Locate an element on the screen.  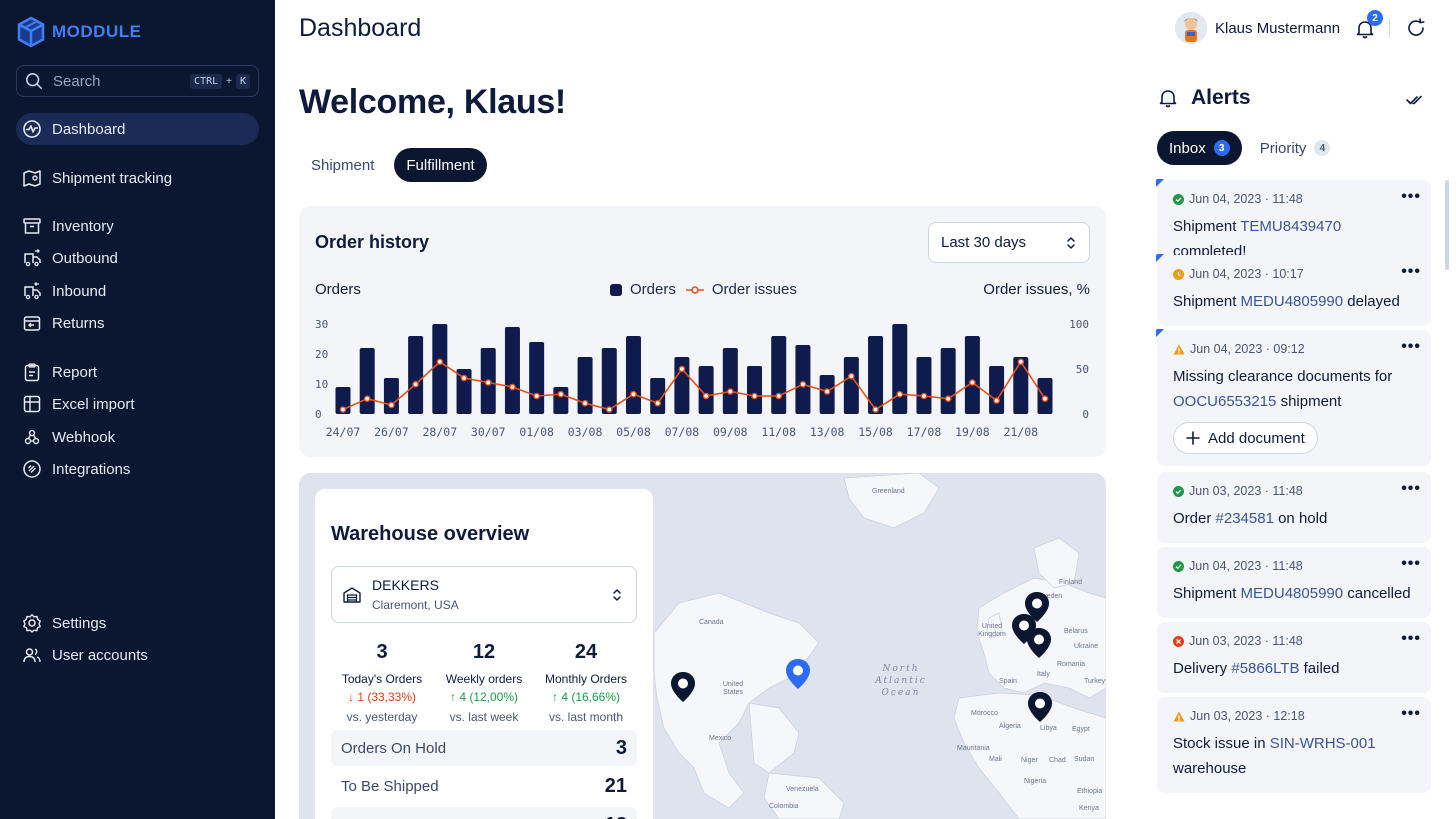
alert-reference-link: OOCU6553215 is located at coordinates (1225, 401).